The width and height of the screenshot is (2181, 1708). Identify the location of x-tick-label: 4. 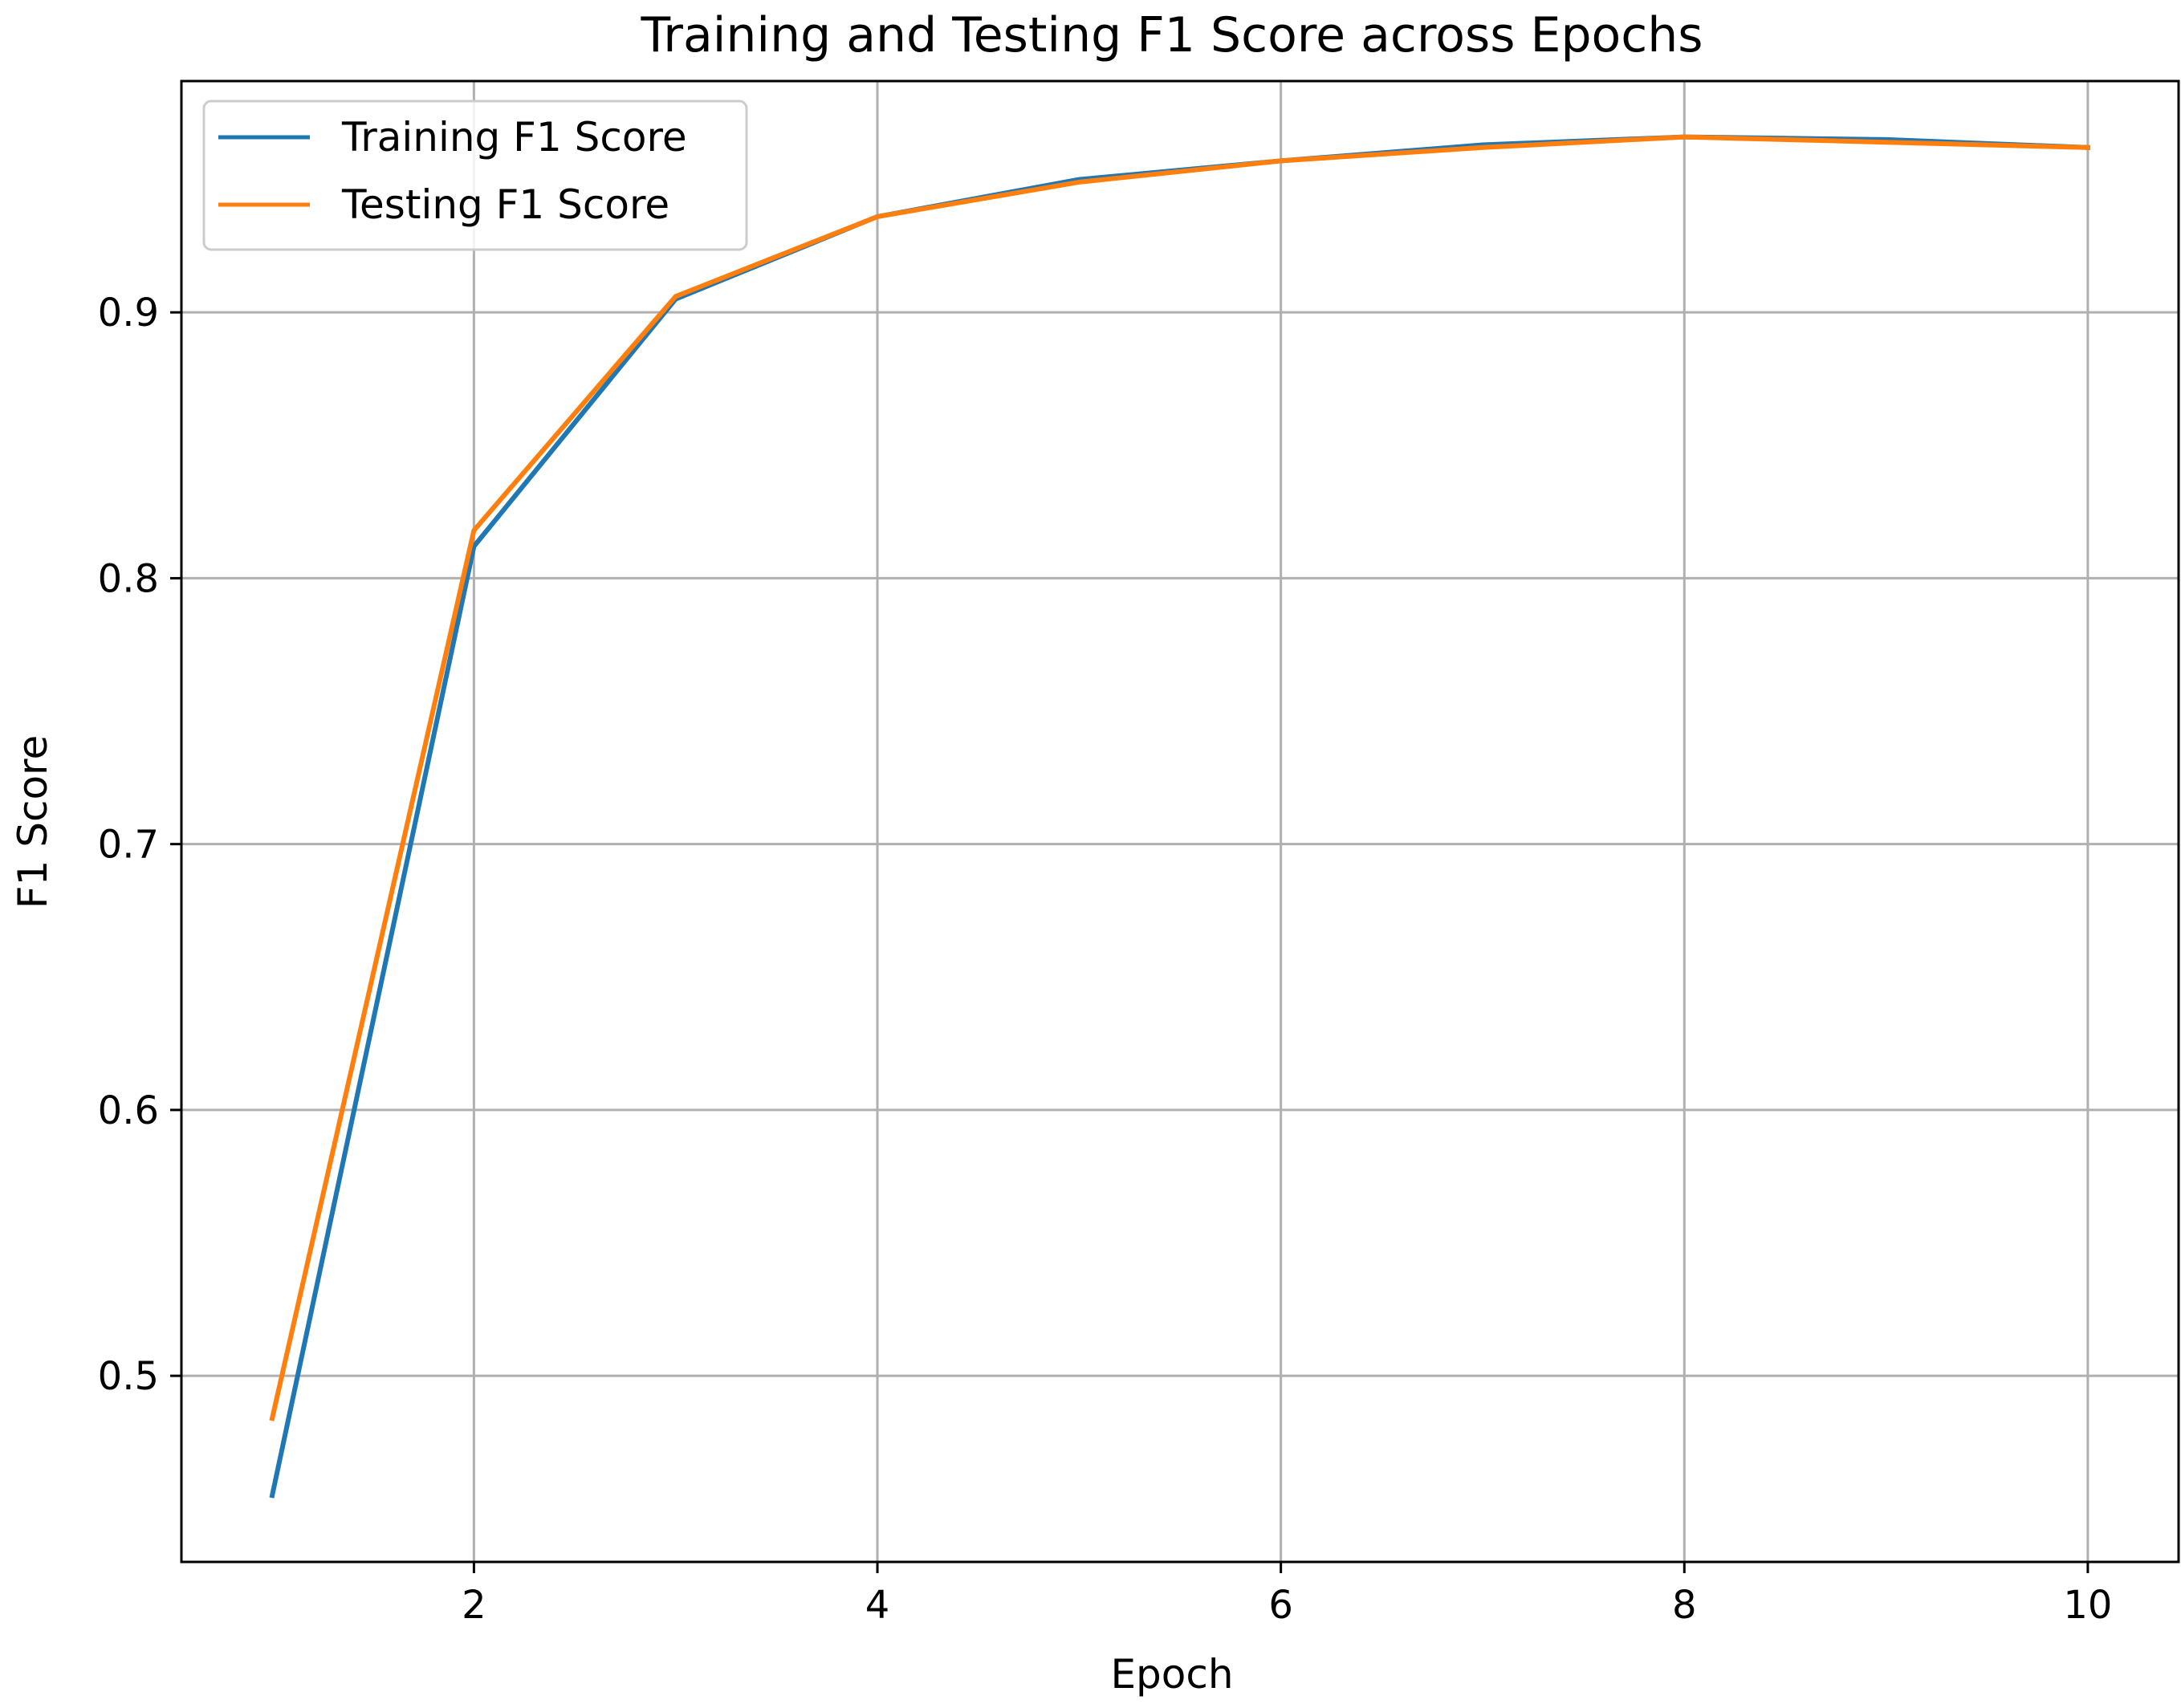
(877, 1606).